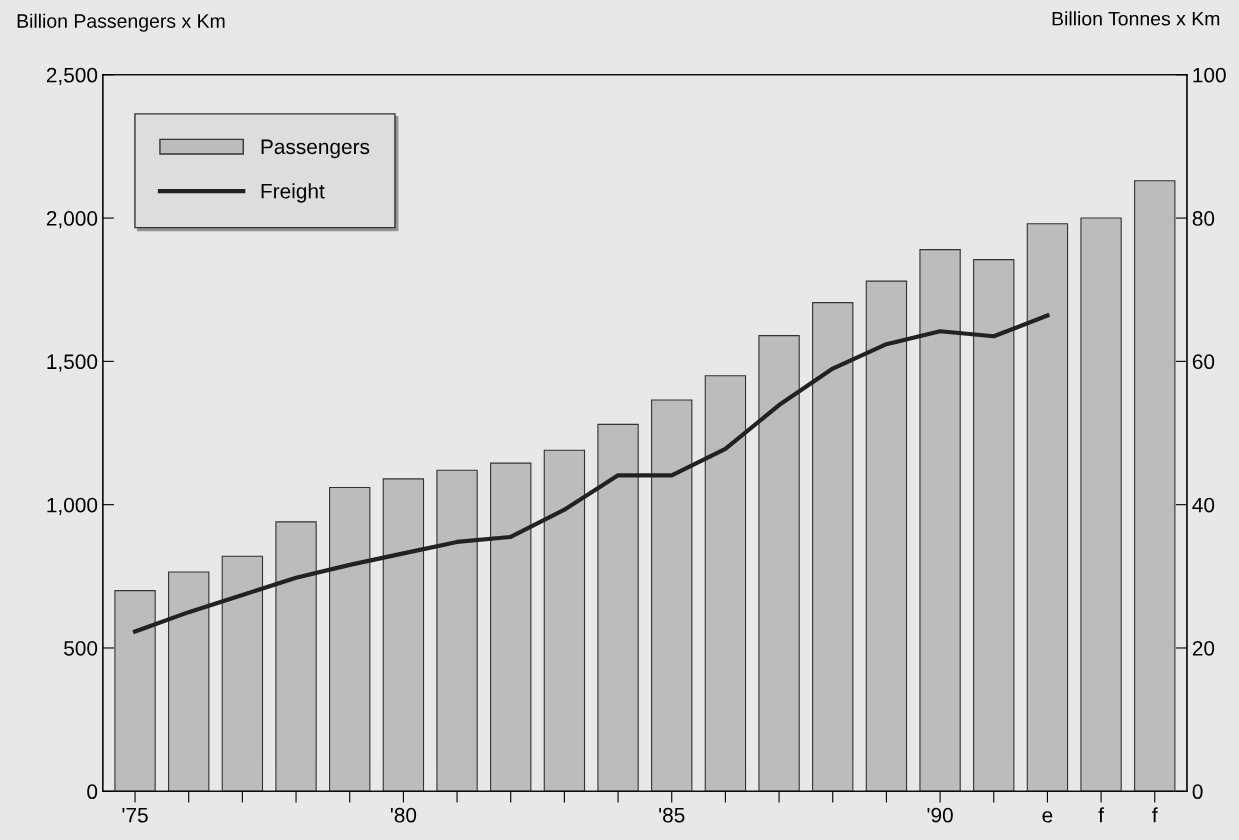  I want to click on y-tick-label: 1,000, so click(72, 506).